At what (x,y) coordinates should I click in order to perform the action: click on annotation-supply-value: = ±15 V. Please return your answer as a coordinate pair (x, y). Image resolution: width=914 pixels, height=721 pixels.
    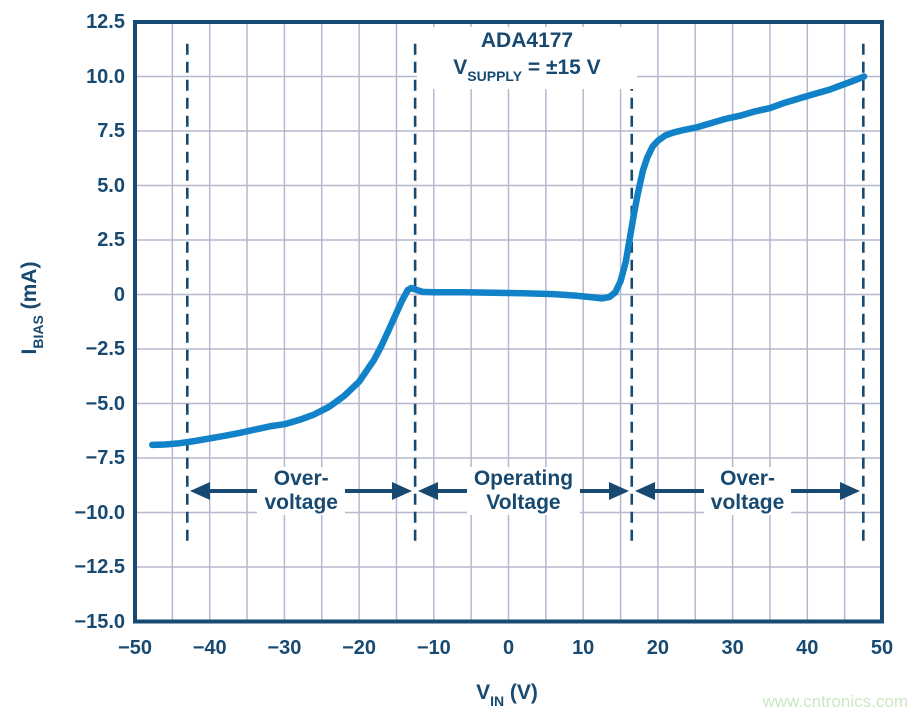
    Looking at the image, I should click on (561, 67).